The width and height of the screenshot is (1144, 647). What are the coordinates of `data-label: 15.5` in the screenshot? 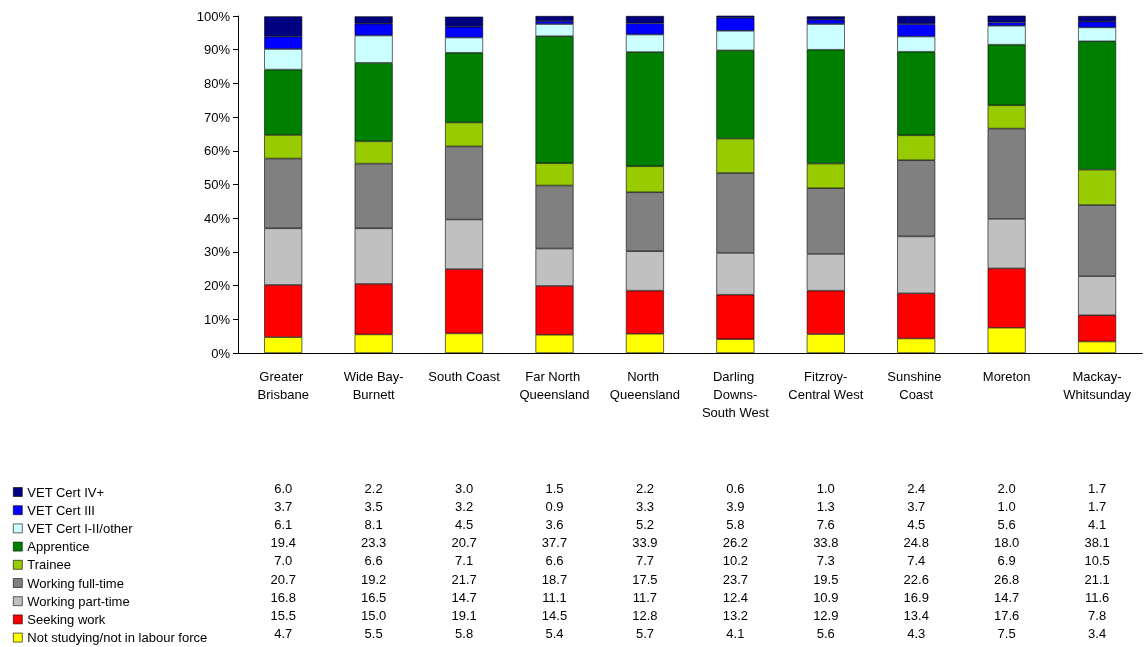 It's located at (283, 615).